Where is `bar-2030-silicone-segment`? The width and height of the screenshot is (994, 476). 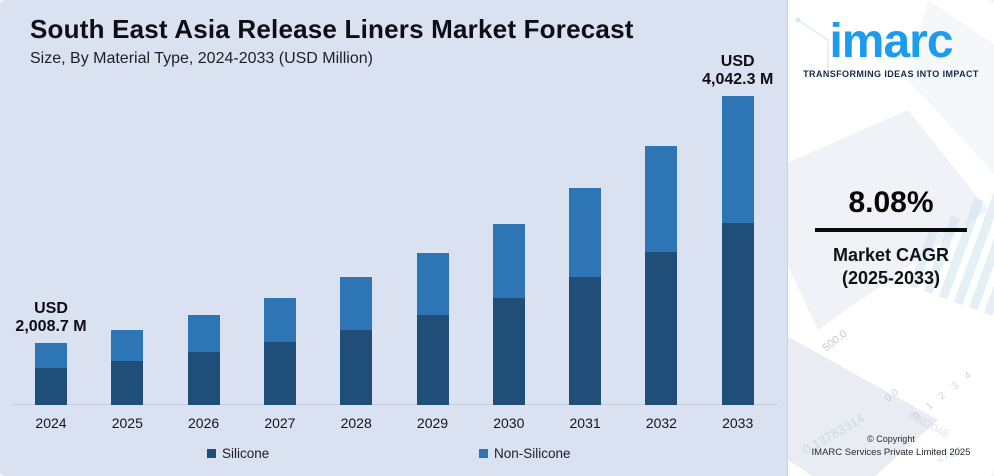 bar-2030-silicone-segment is located at coordinates (508, 351).